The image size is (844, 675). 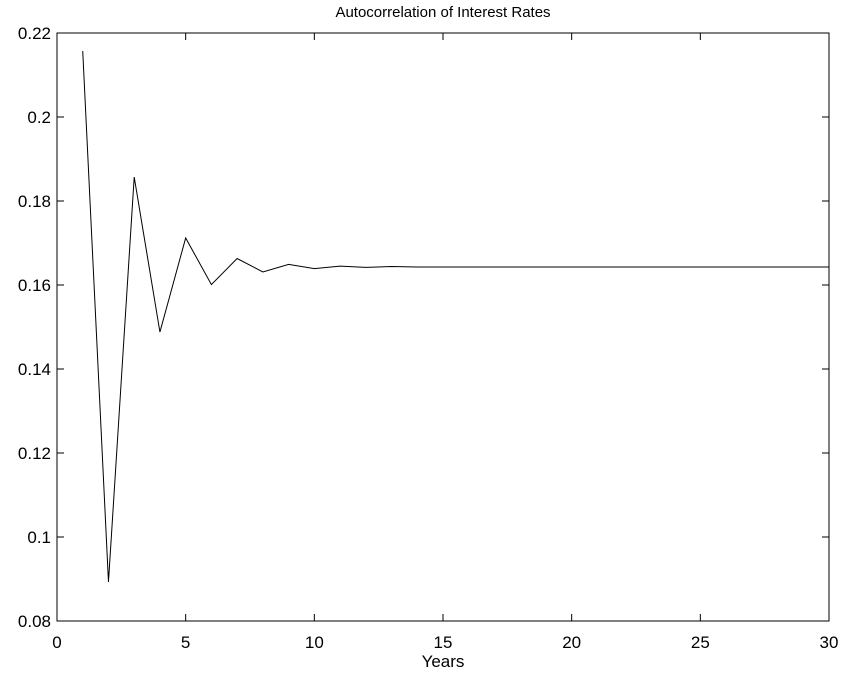 I want to click on x-tick-label: 25, so click(x=700, y=642).